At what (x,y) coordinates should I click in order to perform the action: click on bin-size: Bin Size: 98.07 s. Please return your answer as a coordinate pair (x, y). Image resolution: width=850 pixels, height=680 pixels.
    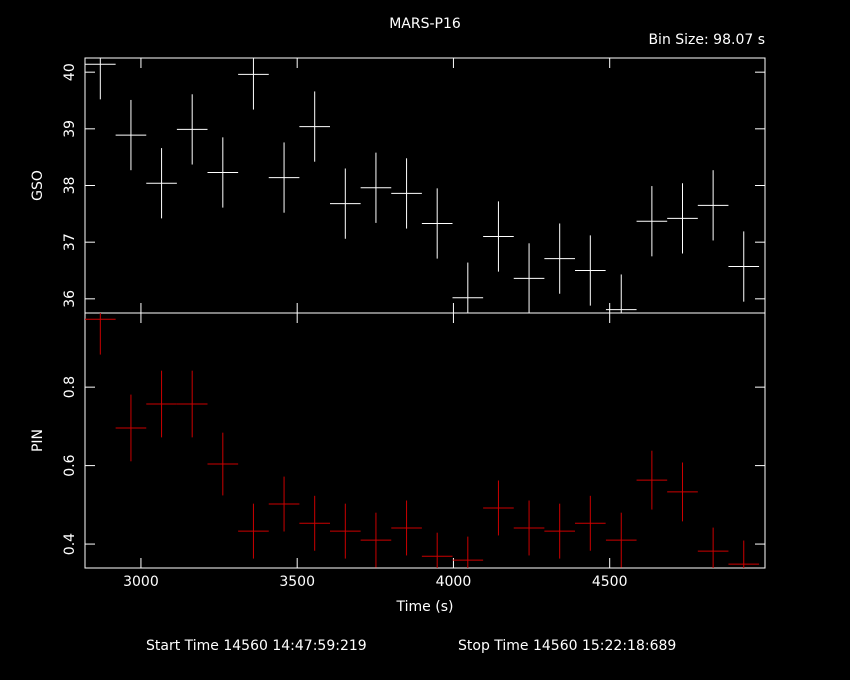
    Looking at the image, I should click on (706, 40).